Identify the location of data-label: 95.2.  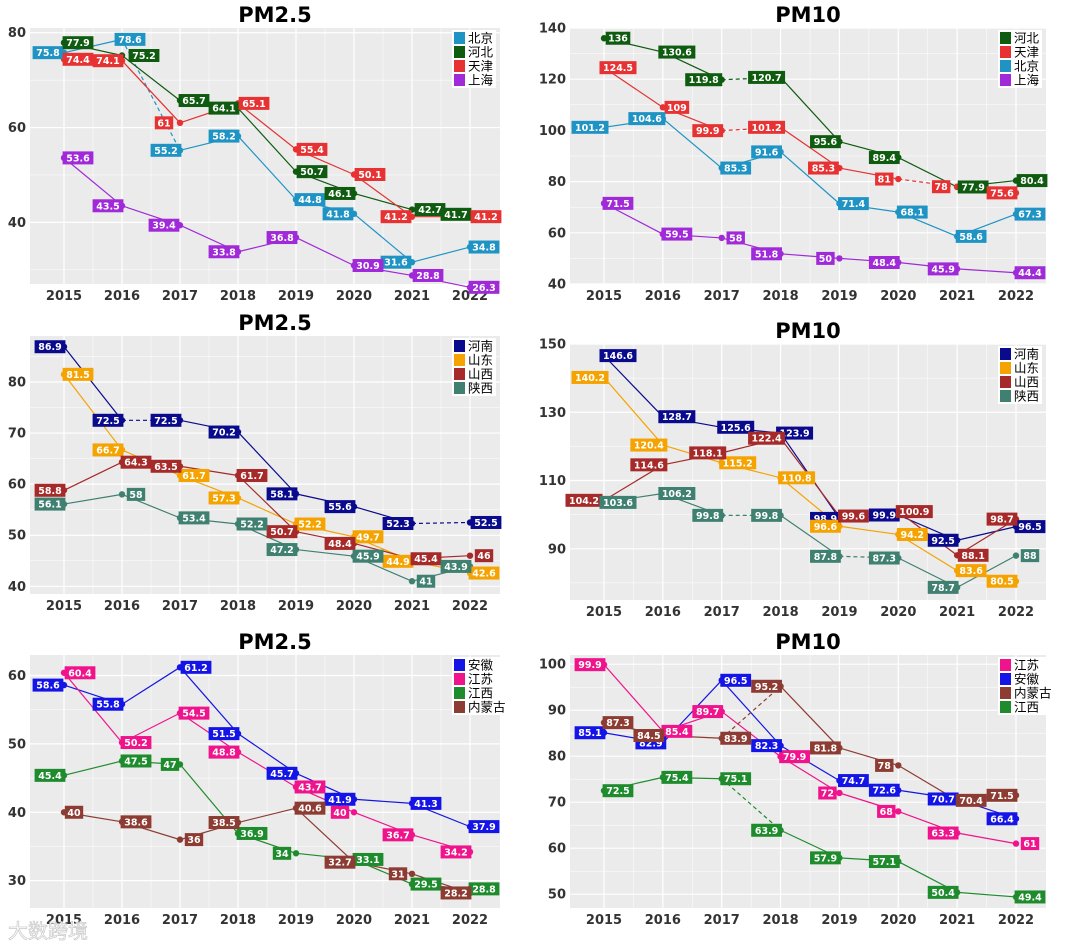
(766, 687).